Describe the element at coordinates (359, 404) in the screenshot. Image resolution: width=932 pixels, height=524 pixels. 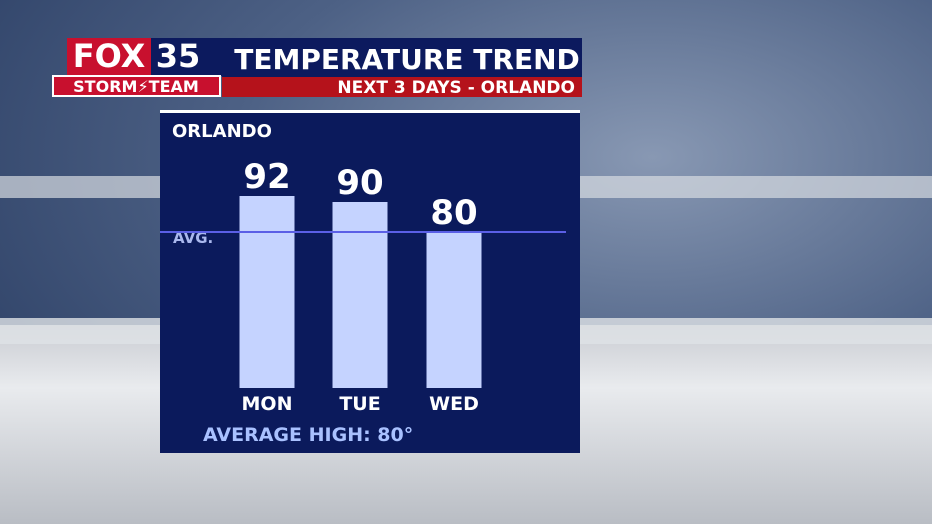
I see `x-tick-label: TUE` at that location.